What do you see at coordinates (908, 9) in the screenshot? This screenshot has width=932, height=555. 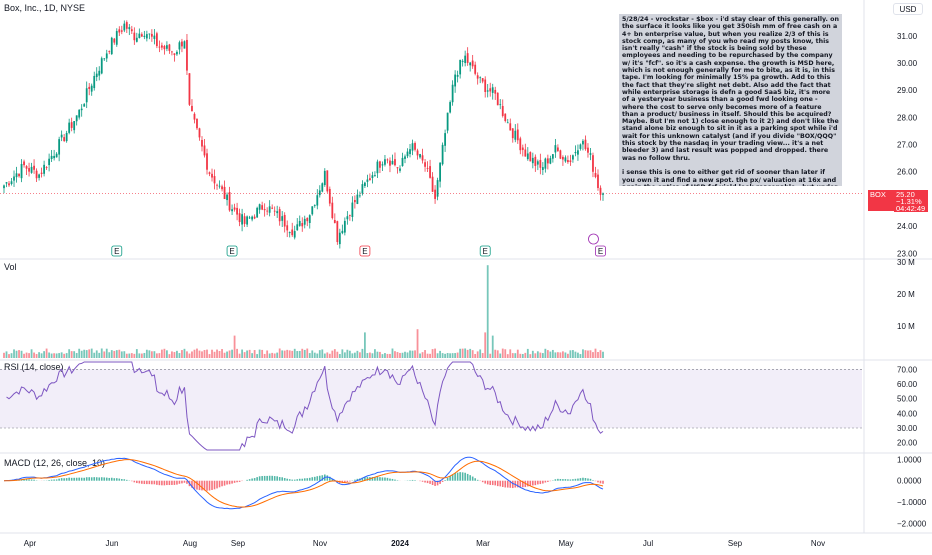 I see `currency-button: USD` at bounding box center [908, 9].